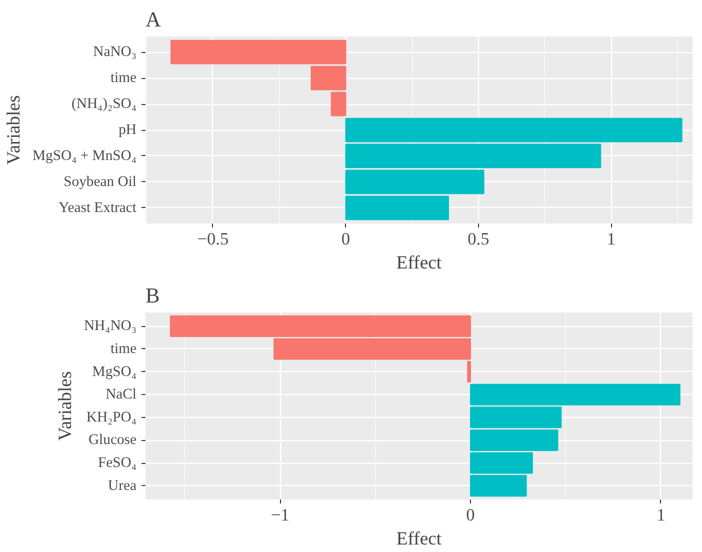 This screenshot has width=702, height=552. What do you see at coordinates (213, 239) in the screenshot?
I see `x-tick-label: −0.5` at bounding box center [213, 239].